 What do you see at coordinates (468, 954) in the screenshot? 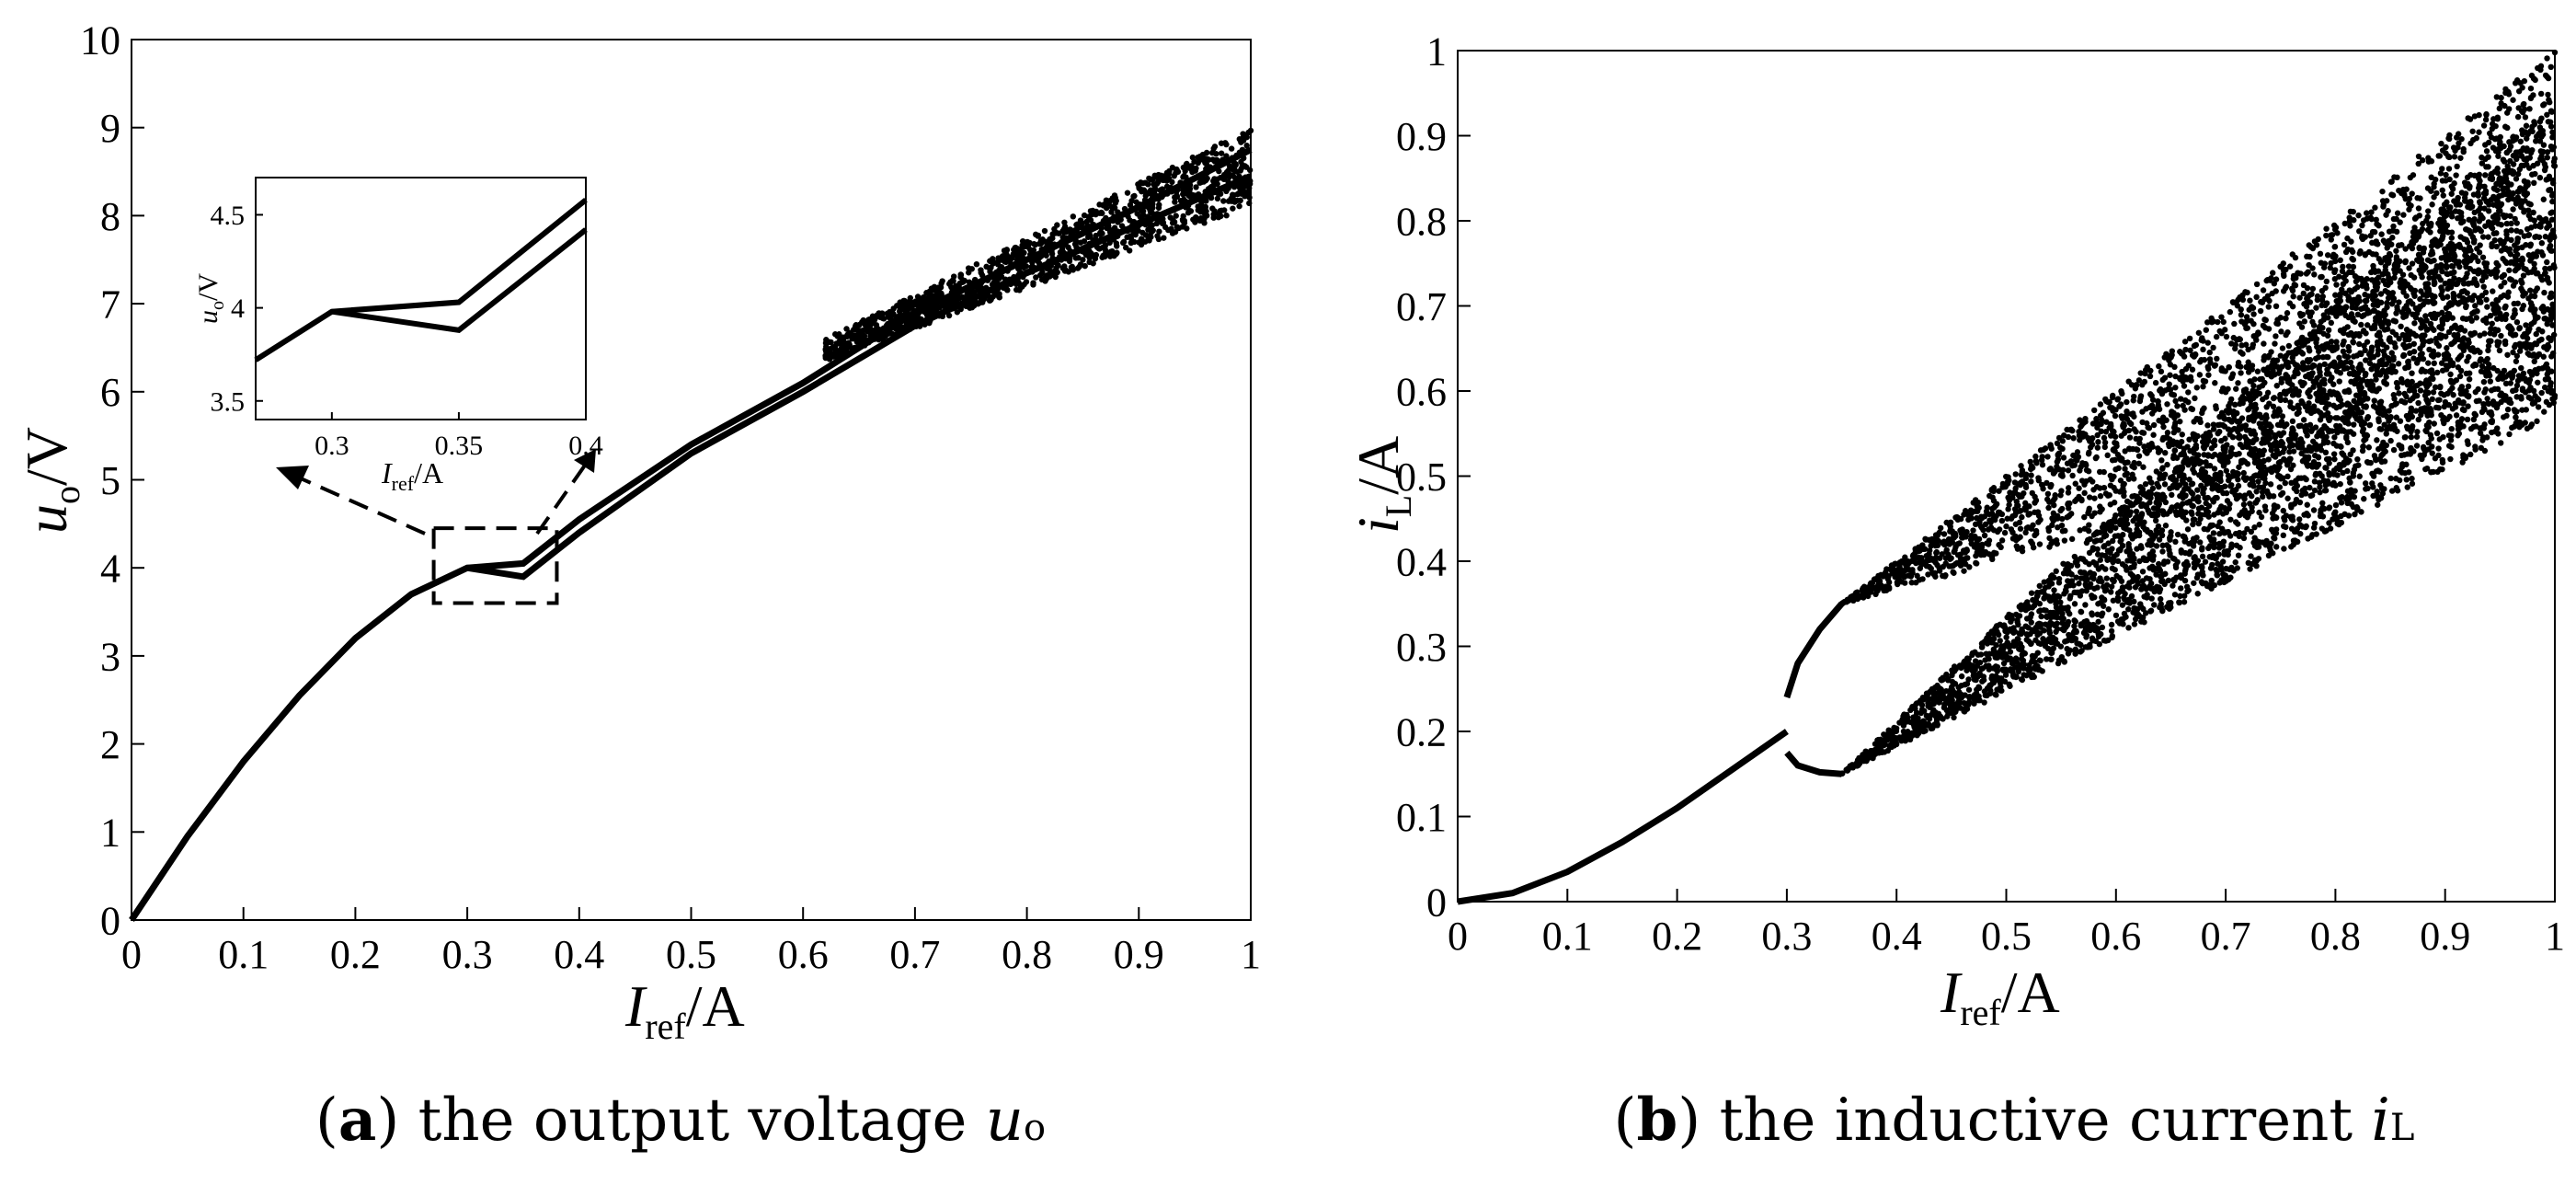
I see `a-x-tick-label: 0.3` at bounding box center [468, 954].